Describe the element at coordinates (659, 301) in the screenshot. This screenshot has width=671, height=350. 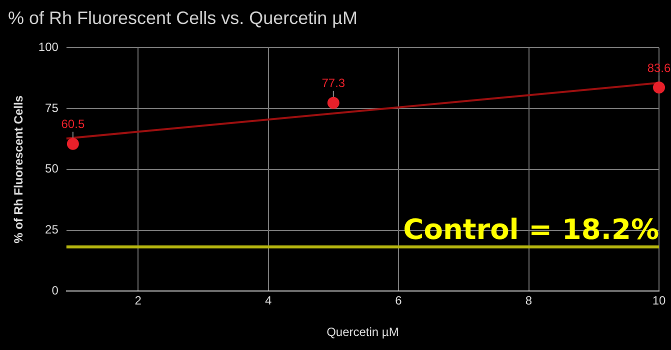
I see `x-tick-label: 10` at that location.